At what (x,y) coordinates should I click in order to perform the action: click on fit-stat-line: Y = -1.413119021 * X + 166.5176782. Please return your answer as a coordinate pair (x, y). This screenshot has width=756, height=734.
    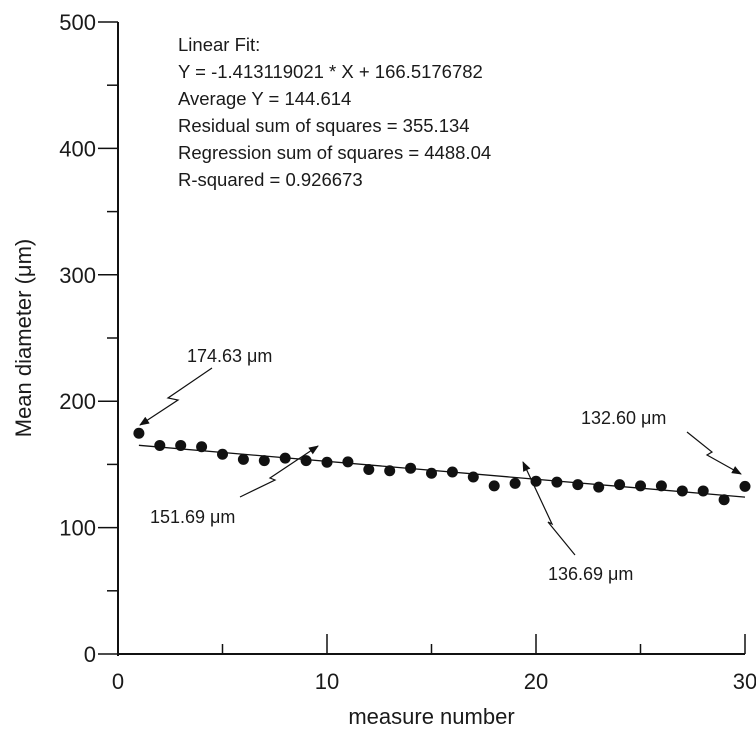
    Looking at the image, I should click on (330, 71).